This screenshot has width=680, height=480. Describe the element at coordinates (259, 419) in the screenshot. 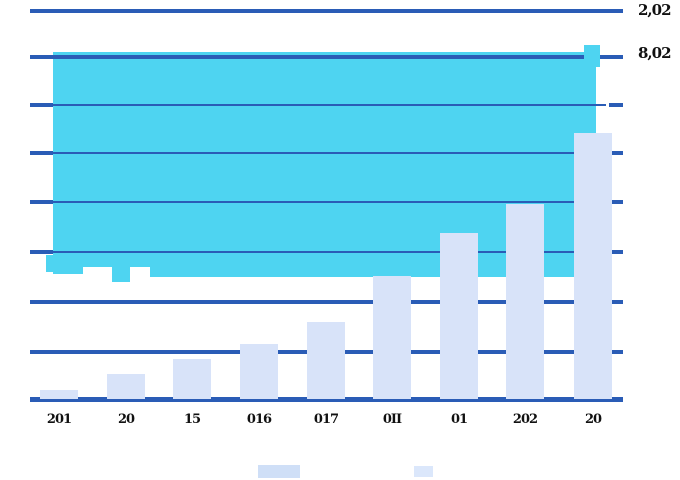

I see `x-tick-label: 016` at that location.